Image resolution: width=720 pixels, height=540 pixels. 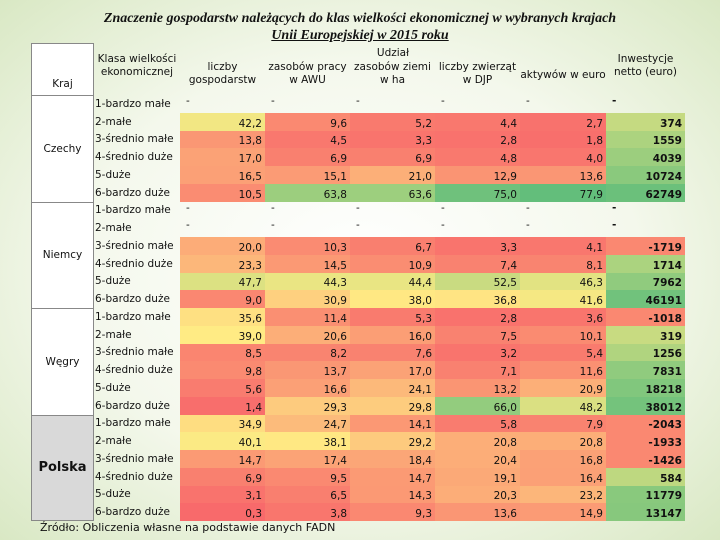 What do you see at coordinates (477, 192) in the screenshot?
I see `table-cell: 75,0` at bounding box center [477, 192].